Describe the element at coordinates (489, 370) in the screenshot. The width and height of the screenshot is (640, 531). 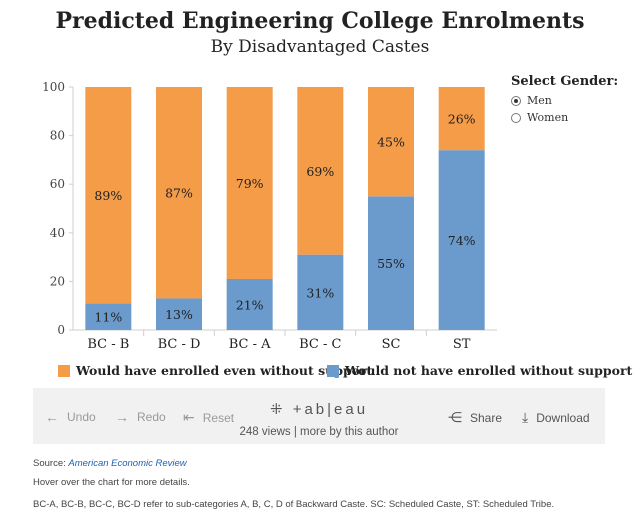
I see `legend-label: Would not have enrolled without support` at that location.